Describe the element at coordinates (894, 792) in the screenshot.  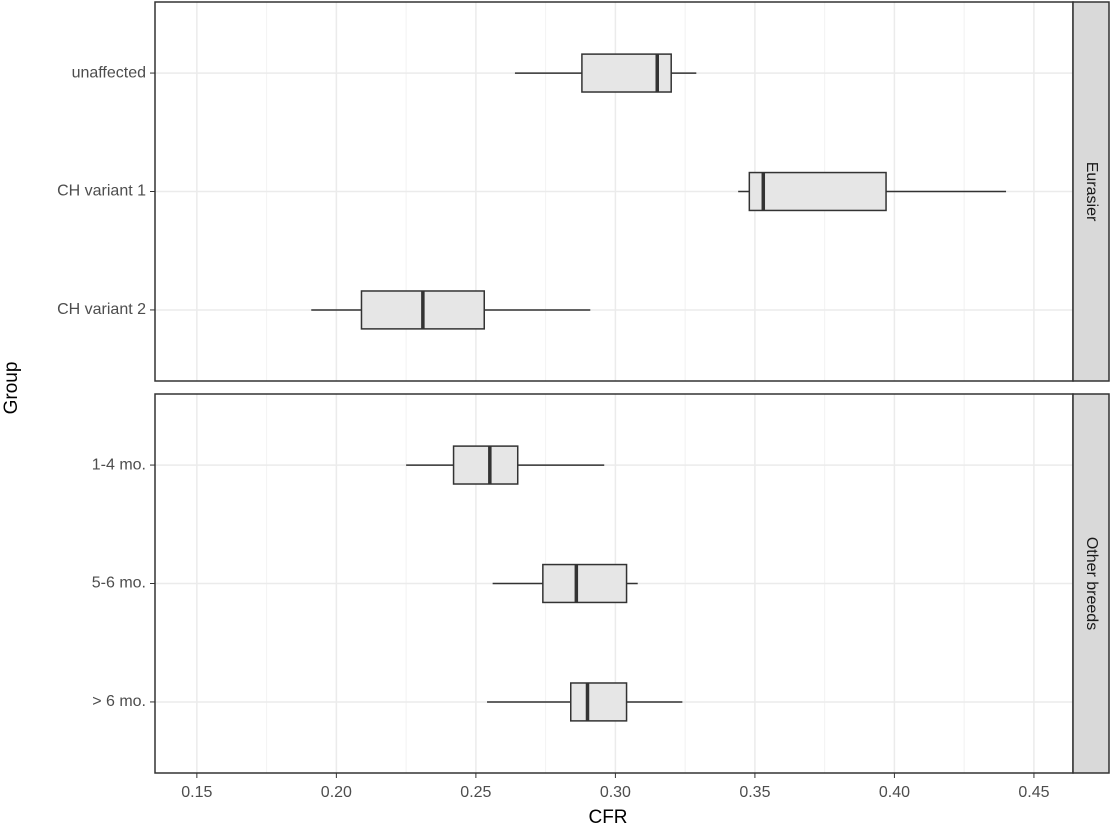
I see `x-tick-label: 0.40` at that location.